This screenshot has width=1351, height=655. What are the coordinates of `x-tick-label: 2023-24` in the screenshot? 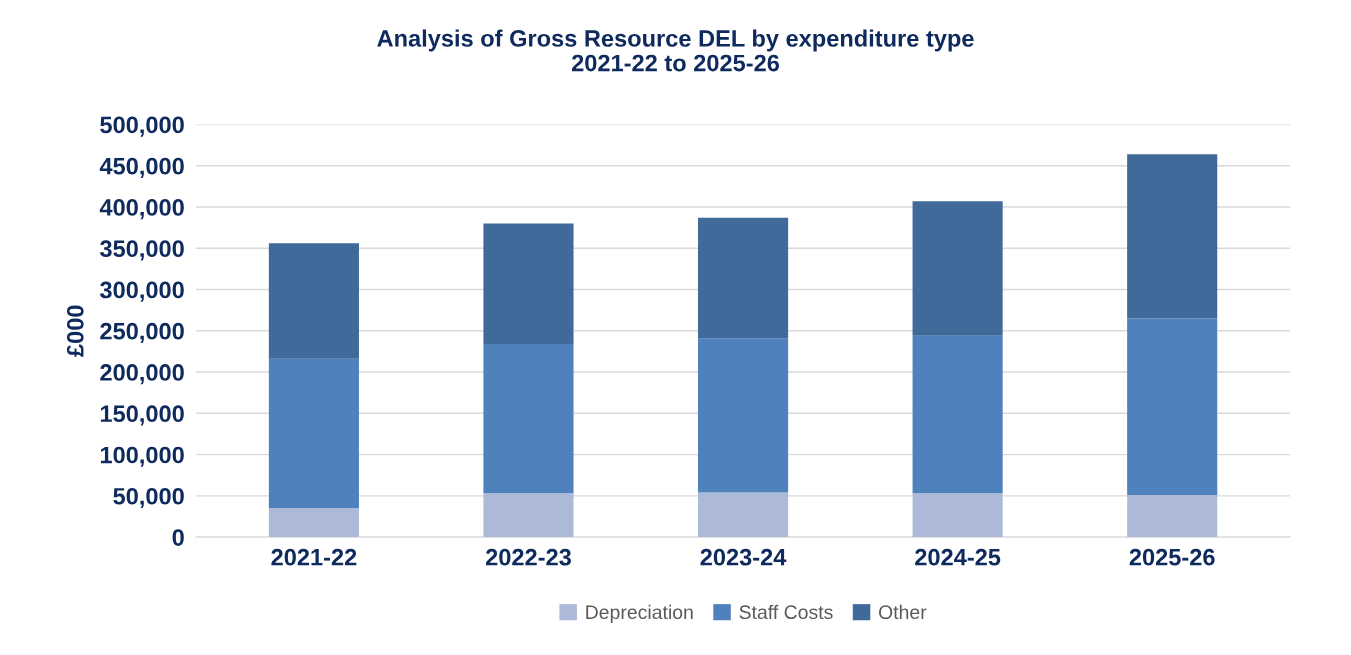 It's located at (743, 557).